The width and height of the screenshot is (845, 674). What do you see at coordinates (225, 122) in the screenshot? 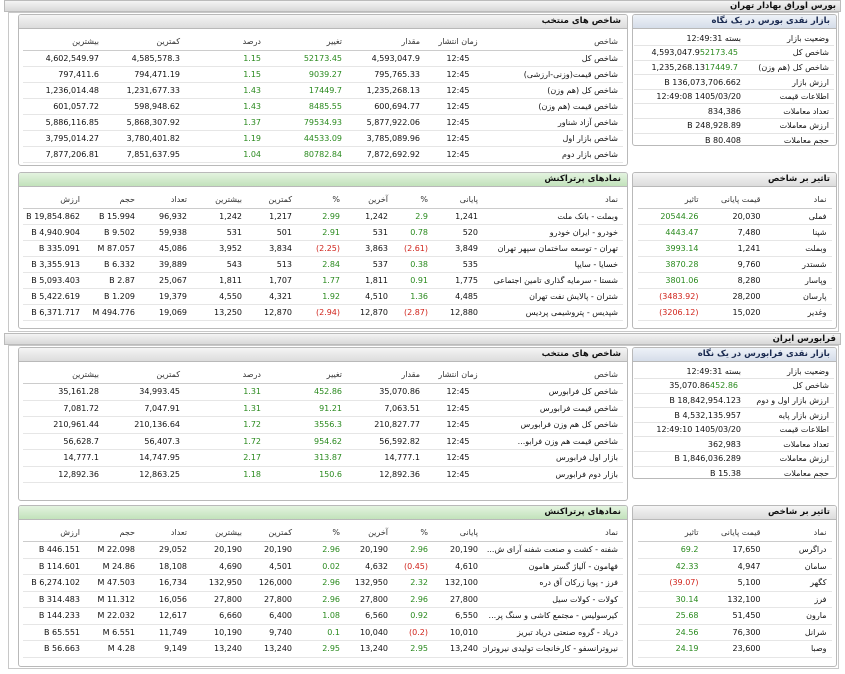
I see `cell: 1.37` at bounding box center [225, 122].